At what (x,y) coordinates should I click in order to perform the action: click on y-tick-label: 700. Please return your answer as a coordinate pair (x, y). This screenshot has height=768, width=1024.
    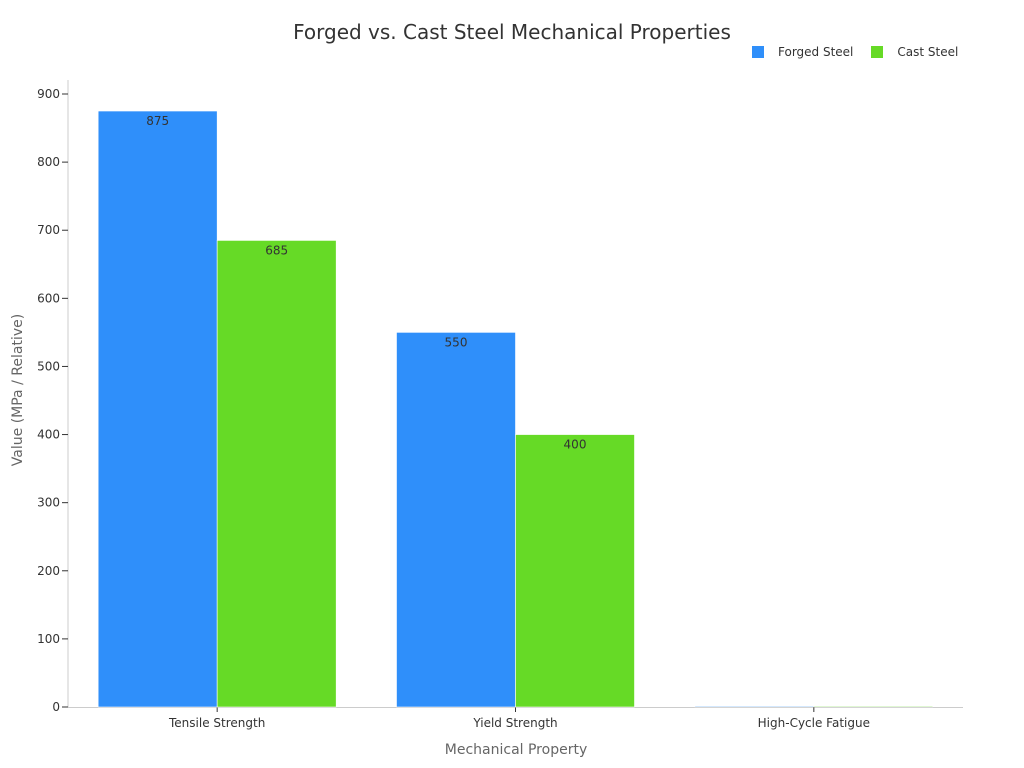
    Looking at the image, I should click on (48, 230).